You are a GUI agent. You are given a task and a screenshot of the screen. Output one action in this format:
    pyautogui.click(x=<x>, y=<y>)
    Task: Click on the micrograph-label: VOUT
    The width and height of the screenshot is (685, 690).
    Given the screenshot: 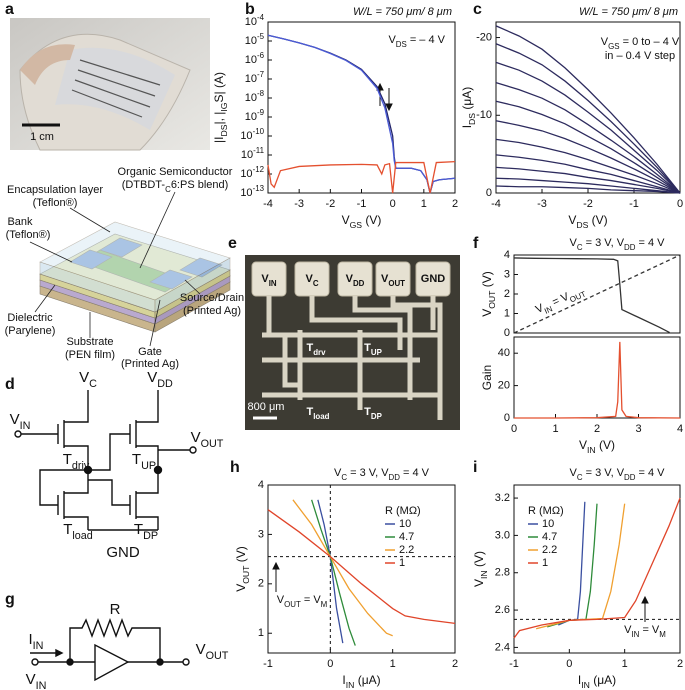 What is the action you would take?
    pyautogui.click(x=393, y=280)
    